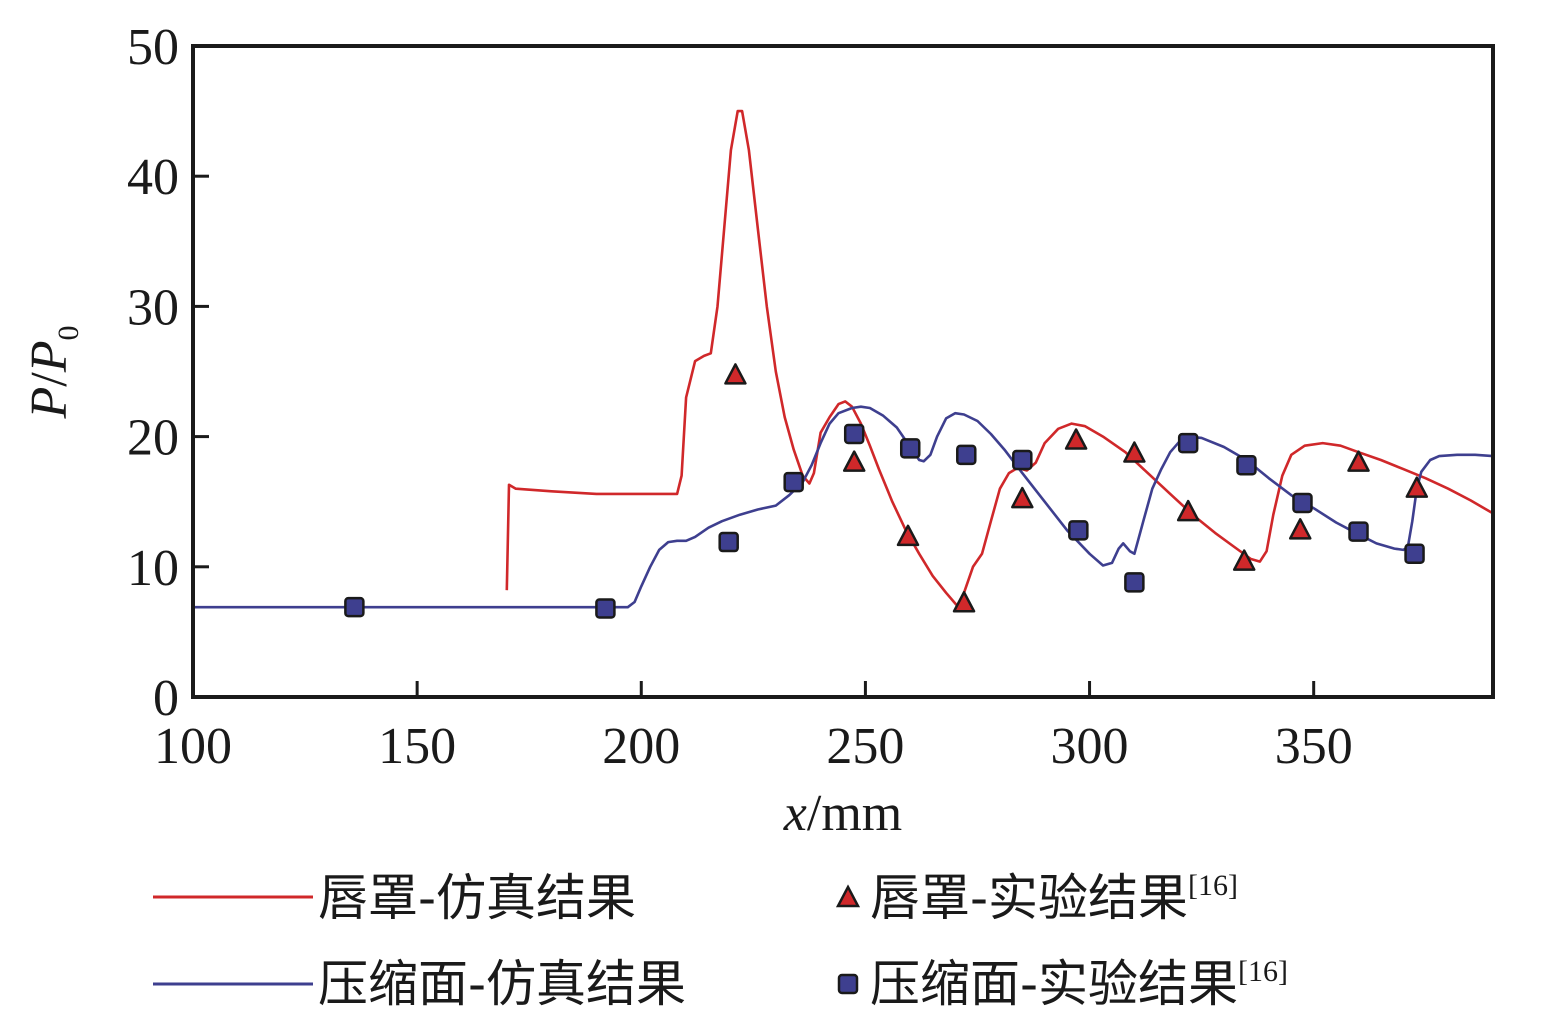 This screenshot has width=1541, height=1035. I want to click on y-tick-label-0: 0, so click(166, 698).